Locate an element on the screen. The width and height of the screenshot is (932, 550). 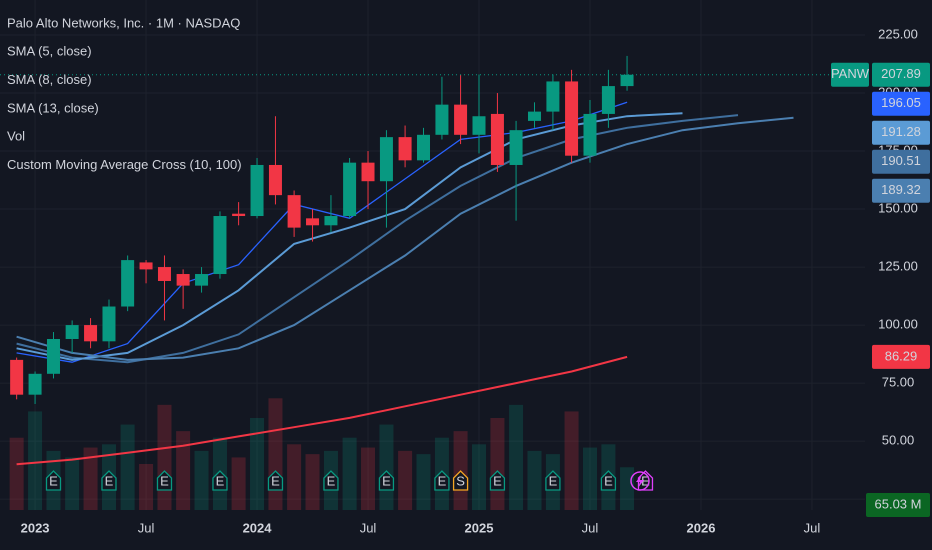
event-label: S is located at coordinates (460, 480).